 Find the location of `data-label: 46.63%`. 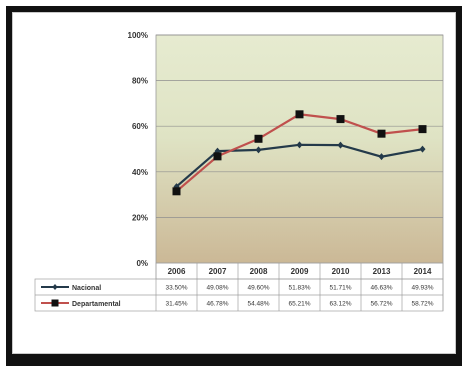

data-label: 46.63% is located at coordinates (381, 288).